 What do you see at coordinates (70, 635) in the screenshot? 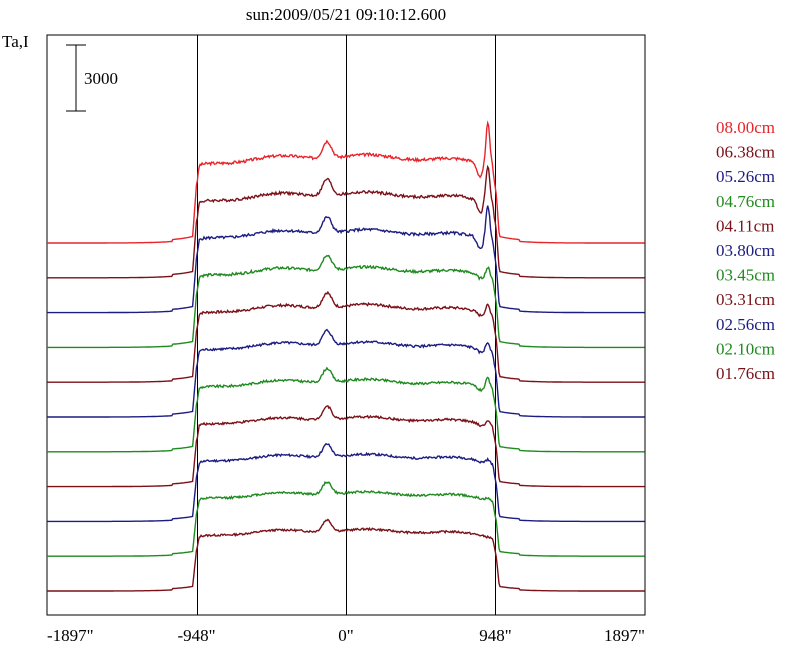
I see `x-tick-label: -1897"` at bounding box center [70, 635].